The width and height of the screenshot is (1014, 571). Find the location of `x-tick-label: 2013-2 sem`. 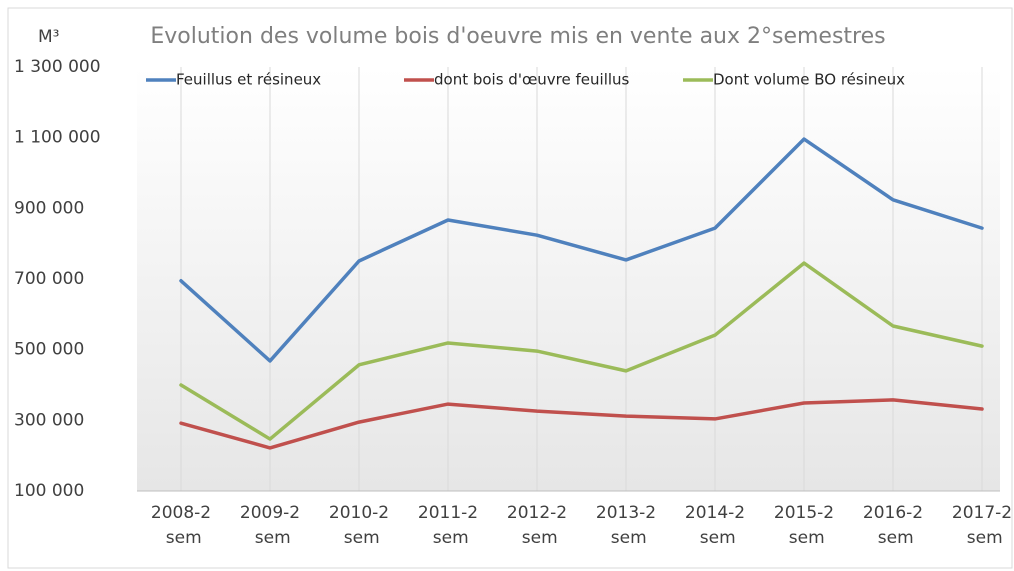

x-tick-label: 2013-2 sem is located at coordinates (626, 525).